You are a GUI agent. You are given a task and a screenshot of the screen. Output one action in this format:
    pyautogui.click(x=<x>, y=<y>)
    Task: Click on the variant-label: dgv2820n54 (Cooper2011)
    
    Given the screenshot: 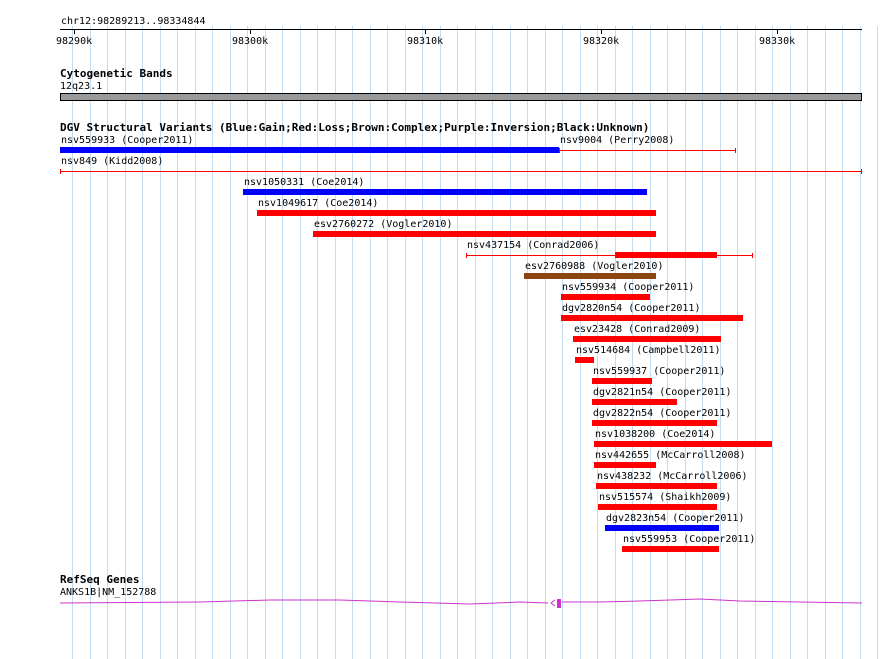 What is the action you would take?
    pyautogui.click(x=631, y=308)
    